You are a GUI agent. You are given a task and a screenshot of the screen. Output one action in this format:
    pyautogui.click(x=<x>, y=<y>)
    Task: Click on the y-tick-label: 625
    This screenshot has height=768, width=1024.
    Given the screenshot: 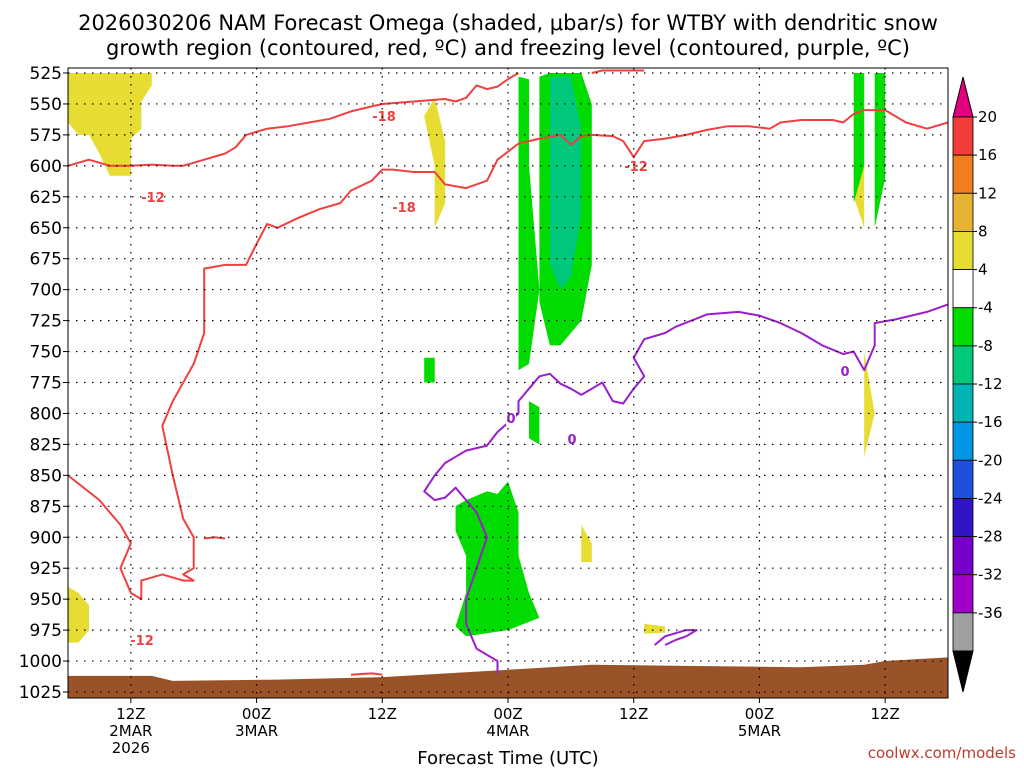 What is the action you would take?
    pyautogui.click(x=46, y=198)
    